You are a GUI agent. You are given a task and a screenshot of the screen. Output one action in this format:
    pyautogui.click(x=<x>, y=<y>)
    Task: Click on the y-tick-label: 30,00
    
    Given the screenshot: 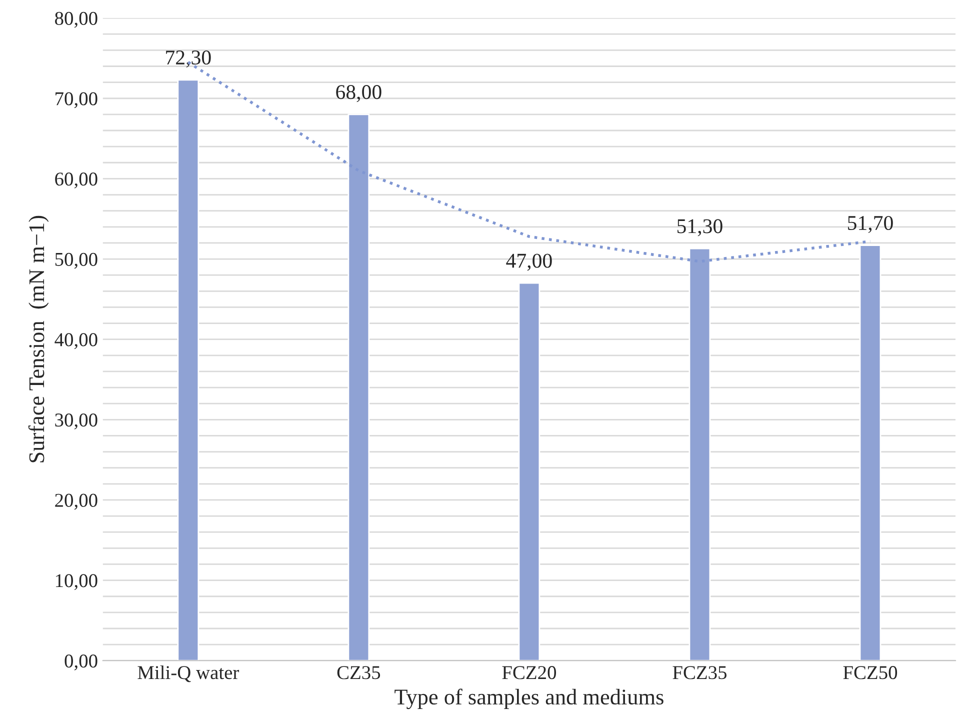 What is the action you would take?
    pyautogui.click(x=76, y=421)
    